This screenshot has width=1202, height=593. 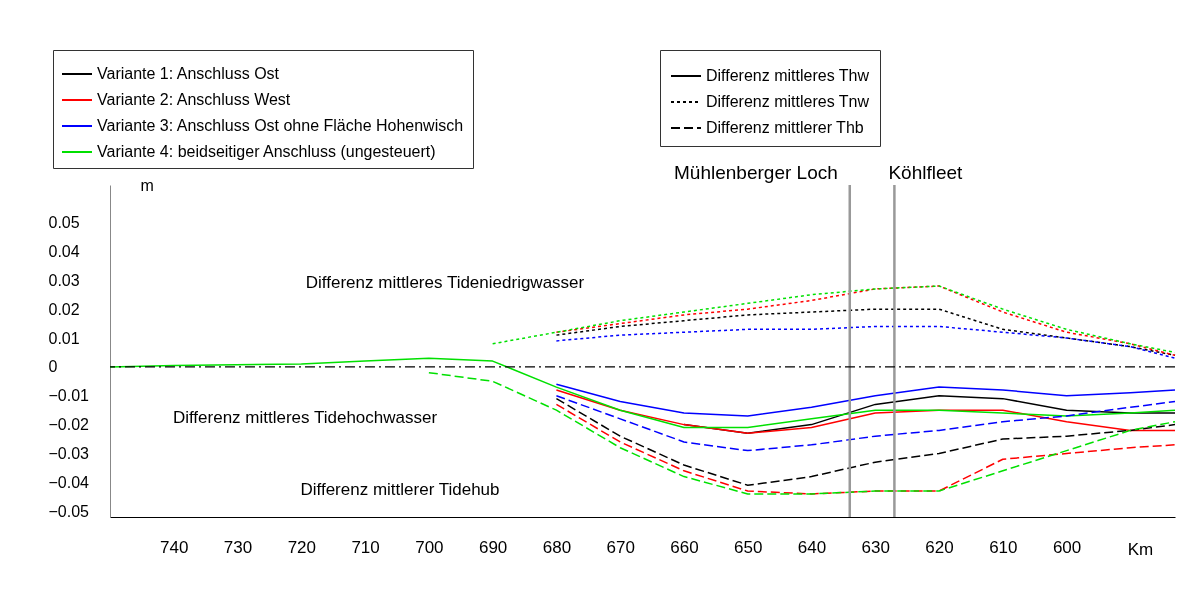 I want to click on ref-line-label: Köhlfleet, so click(x=926, y=172).